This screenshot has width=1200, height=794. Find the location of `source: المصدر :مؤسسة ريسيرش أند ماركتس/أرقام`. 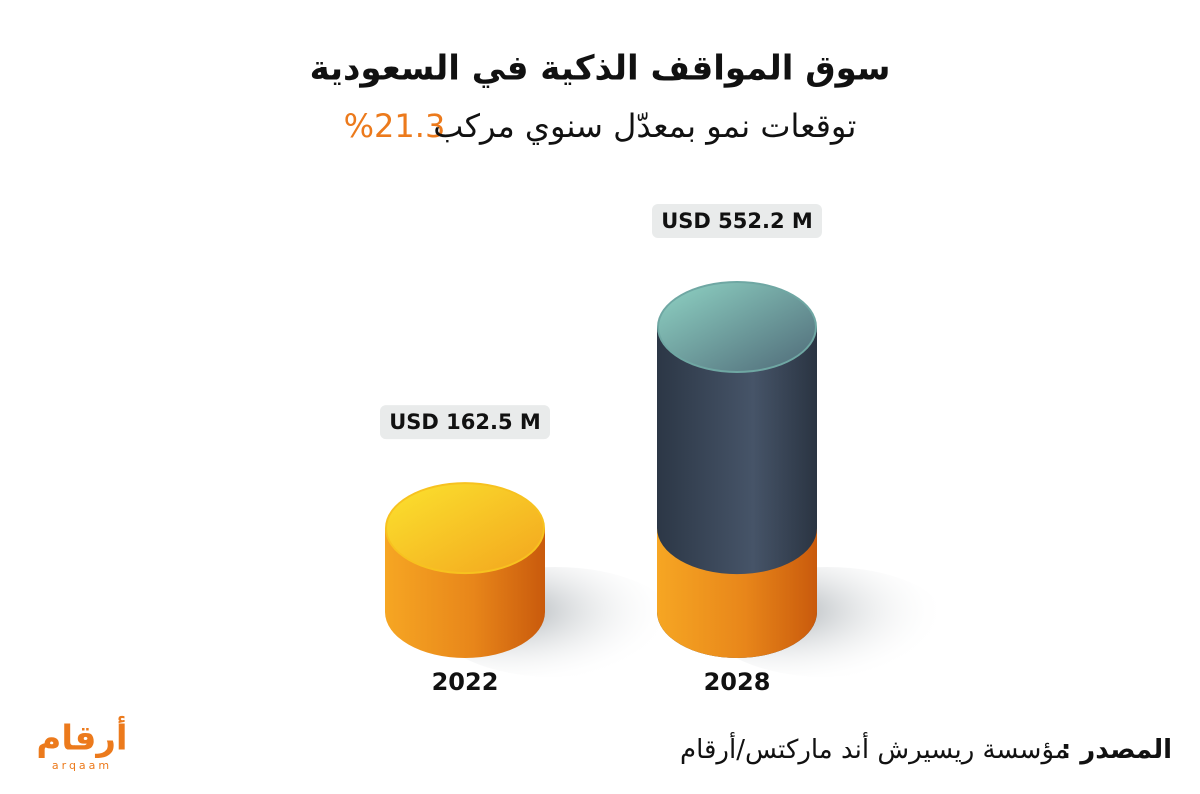

source: المصدر :مؤسسة ريسيرش أند ماركتس/أرقام is located at coordinates (926, 748).